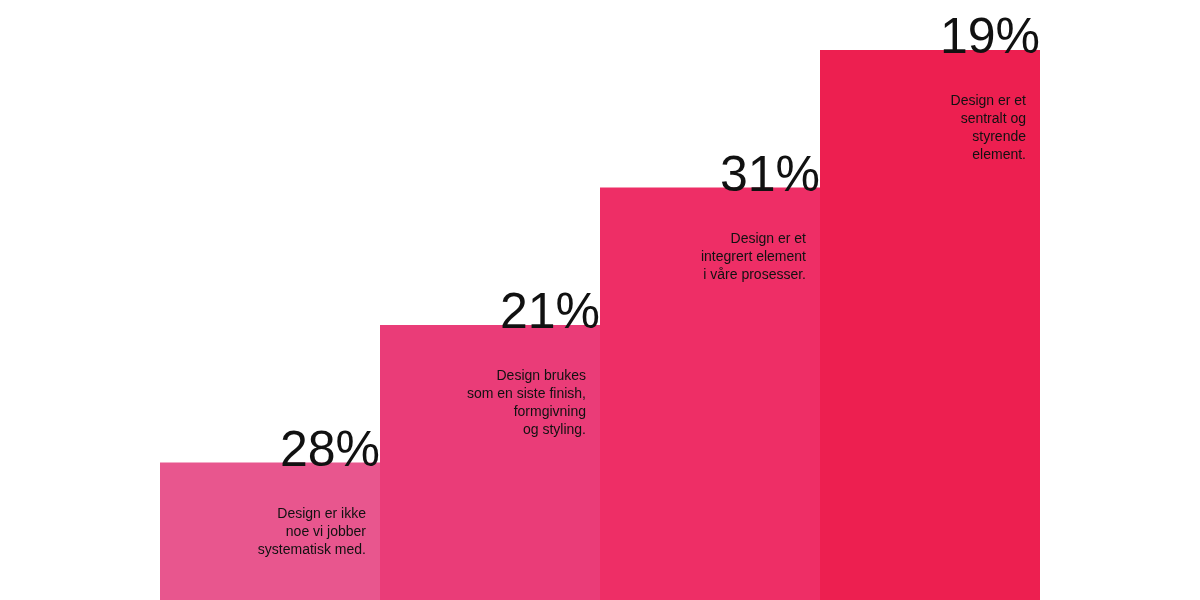 The height and width of the screenshot is (600, 1200). I want to click on data-label: 28%, so click(329, 448).